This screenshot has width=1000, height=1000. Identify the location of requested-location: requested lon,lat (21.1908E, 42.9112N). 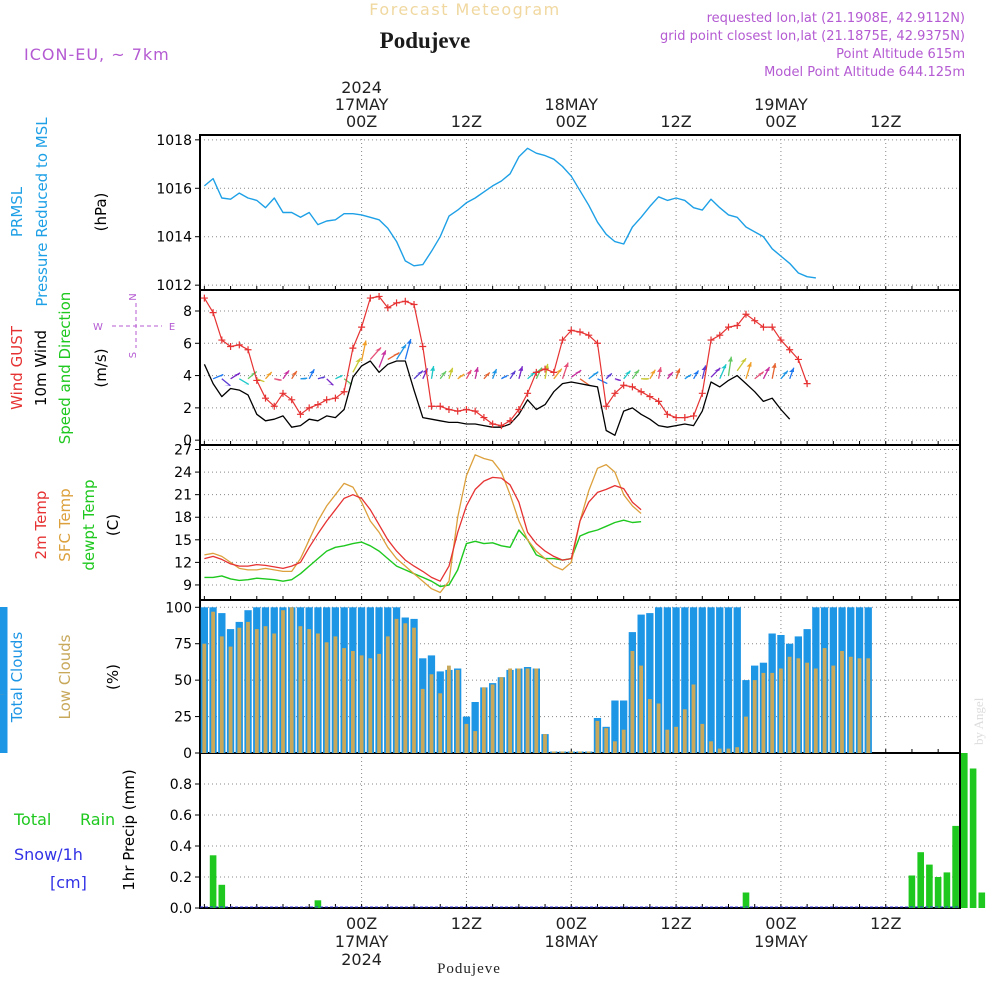
(836, 18).